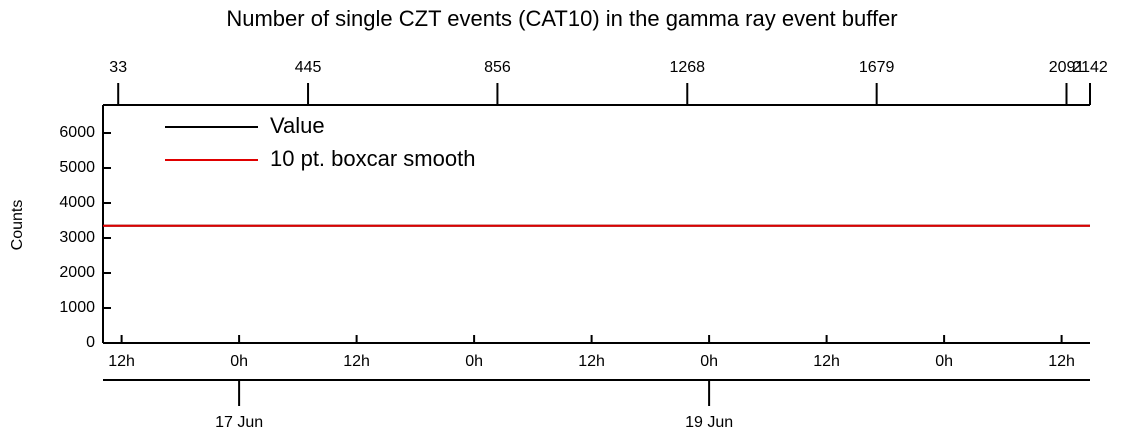 The height and width of the screenshot is (437, 1124). What do you see at coordinates (1090, 67) in the screenshot?
I see `top-tick-label: 2142` at bounding box center [1090, 67].